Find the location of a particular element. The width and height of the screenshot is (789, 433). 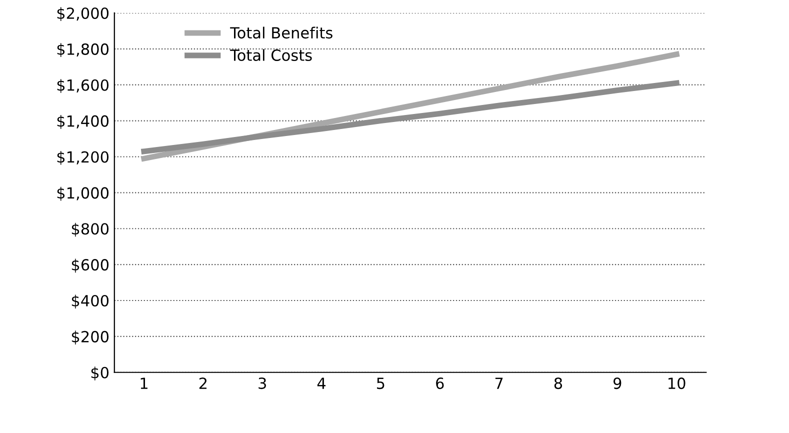

legend-label: Total Benefits is located at coordinates (281, 32).